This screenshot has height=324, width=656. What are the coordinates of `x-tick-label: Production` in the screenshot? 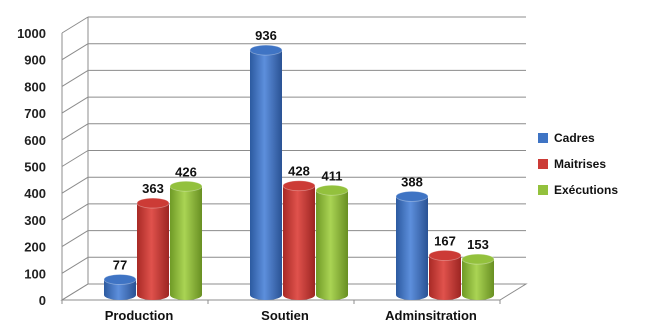 It's located at (139, 315).